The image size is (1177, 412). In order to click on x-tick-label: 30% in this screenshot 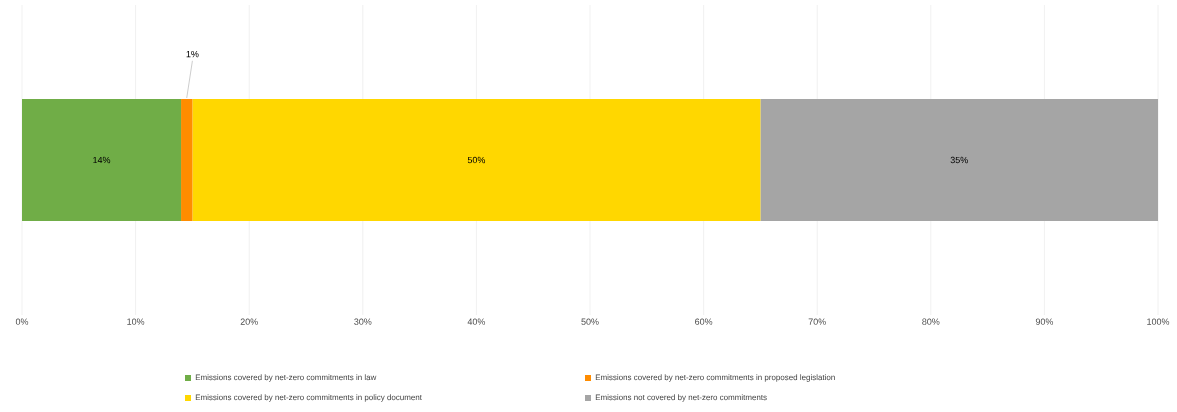, I will do `click(363, 321)`.